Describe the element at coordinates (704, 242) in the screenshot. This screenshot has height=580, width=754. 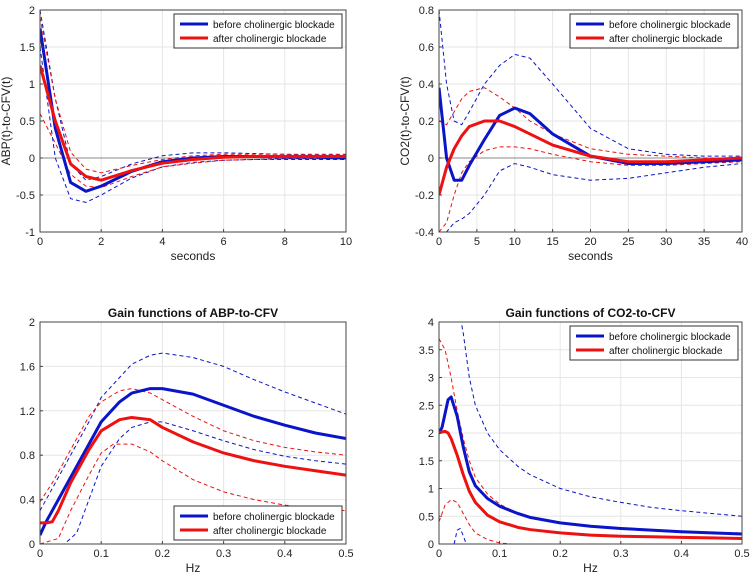
I see `x-tick-label: 35` at that location.